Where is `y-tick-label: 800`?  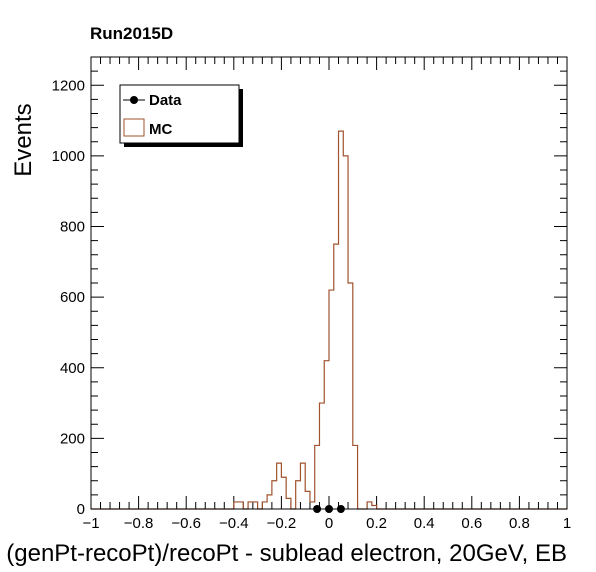 y-tick-label: 800 is located at coordinates (72, 227).